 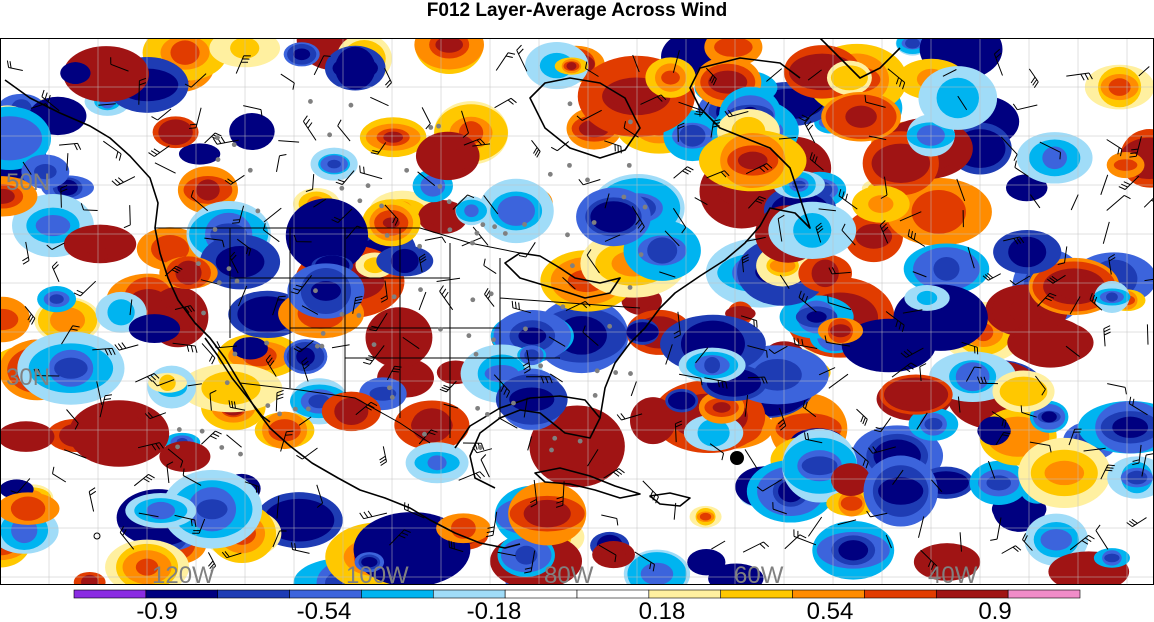 What do you see at coordinates (830, 610) in the screenshot?
I see `colorbar-label-5: 0.54` at bounding box center [830, 610].